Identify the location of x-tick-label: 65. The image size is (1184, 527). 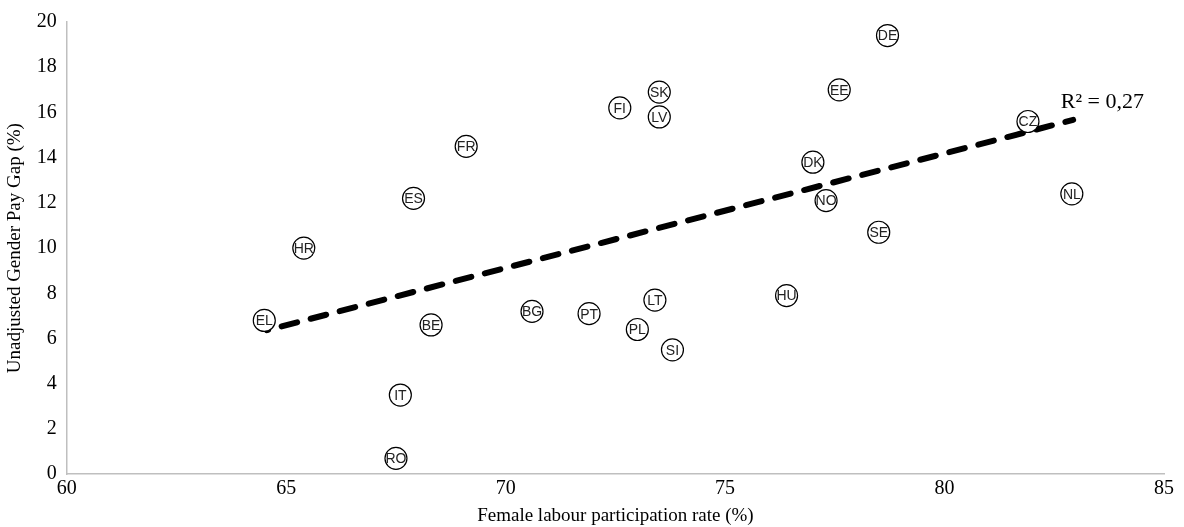
(286, 487).